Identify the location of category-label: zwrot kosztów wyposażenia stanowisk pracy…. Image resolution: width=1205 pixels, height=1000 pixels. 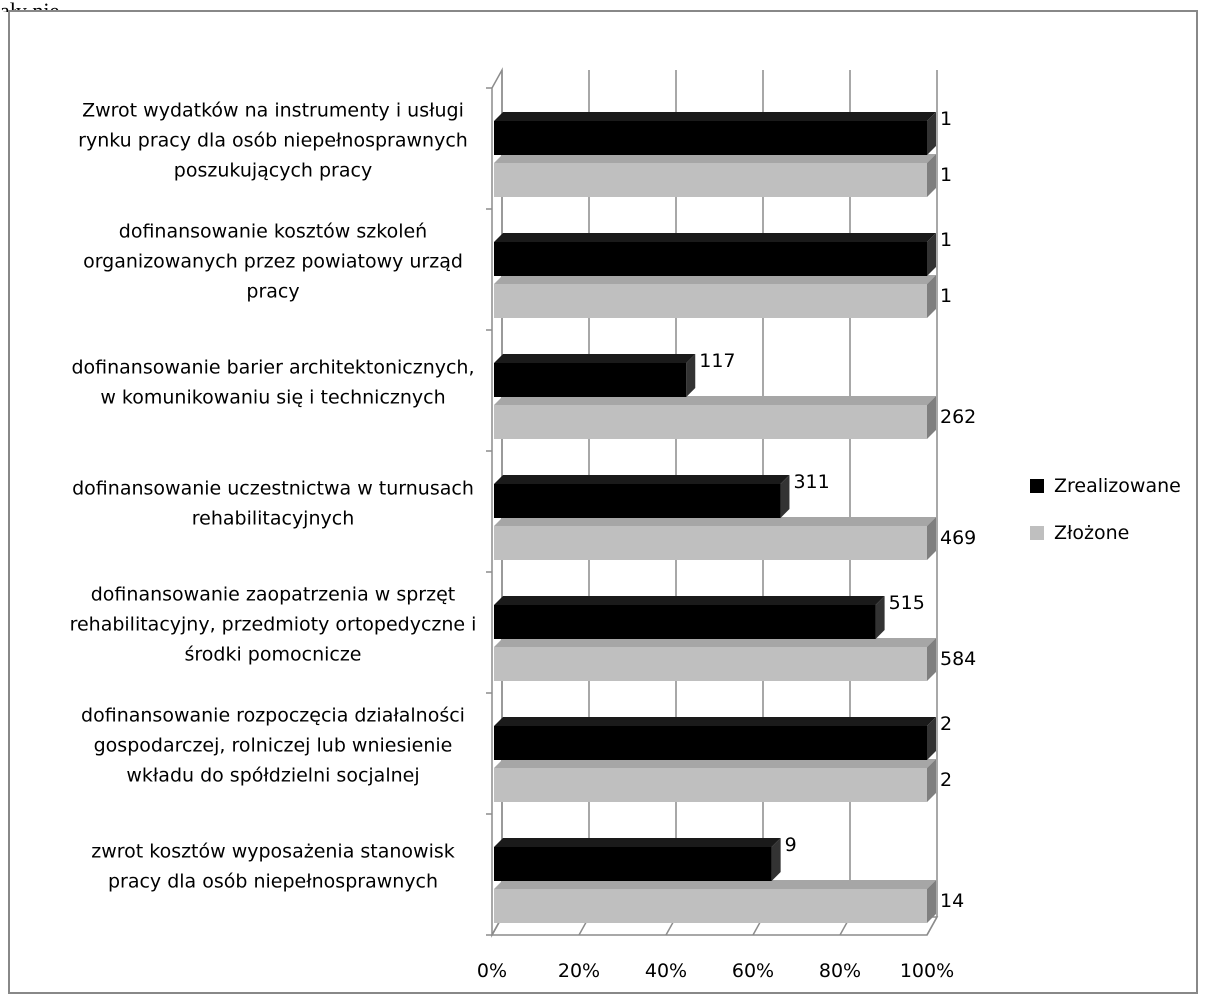
(273, 867).